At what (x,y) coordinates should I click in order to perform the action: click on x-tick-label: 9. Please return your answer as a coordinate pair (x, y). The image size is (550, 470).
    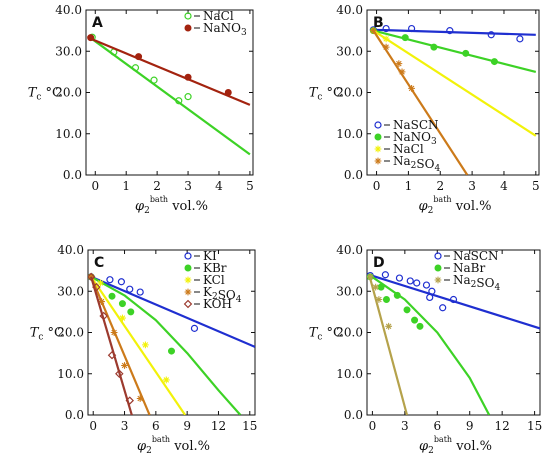
    Looking at the image, I should click on (470, 426).